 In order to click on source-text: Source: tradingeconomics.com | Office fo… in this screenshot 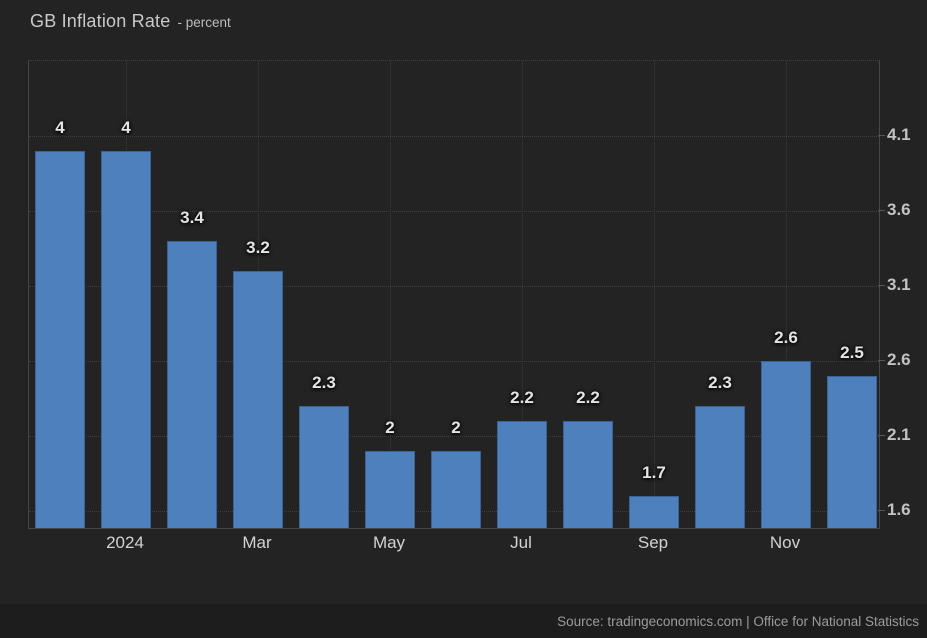, I will do `click(738, 621)`.